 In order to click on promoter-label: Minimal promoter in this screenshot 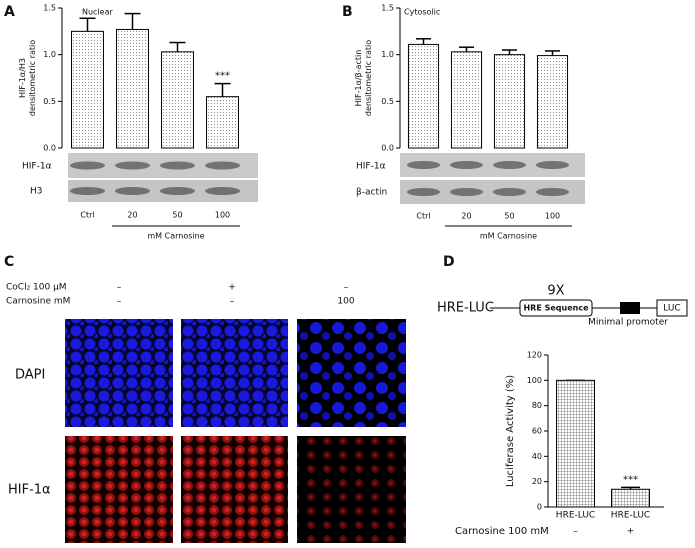, I will do `click(628, 323)`.